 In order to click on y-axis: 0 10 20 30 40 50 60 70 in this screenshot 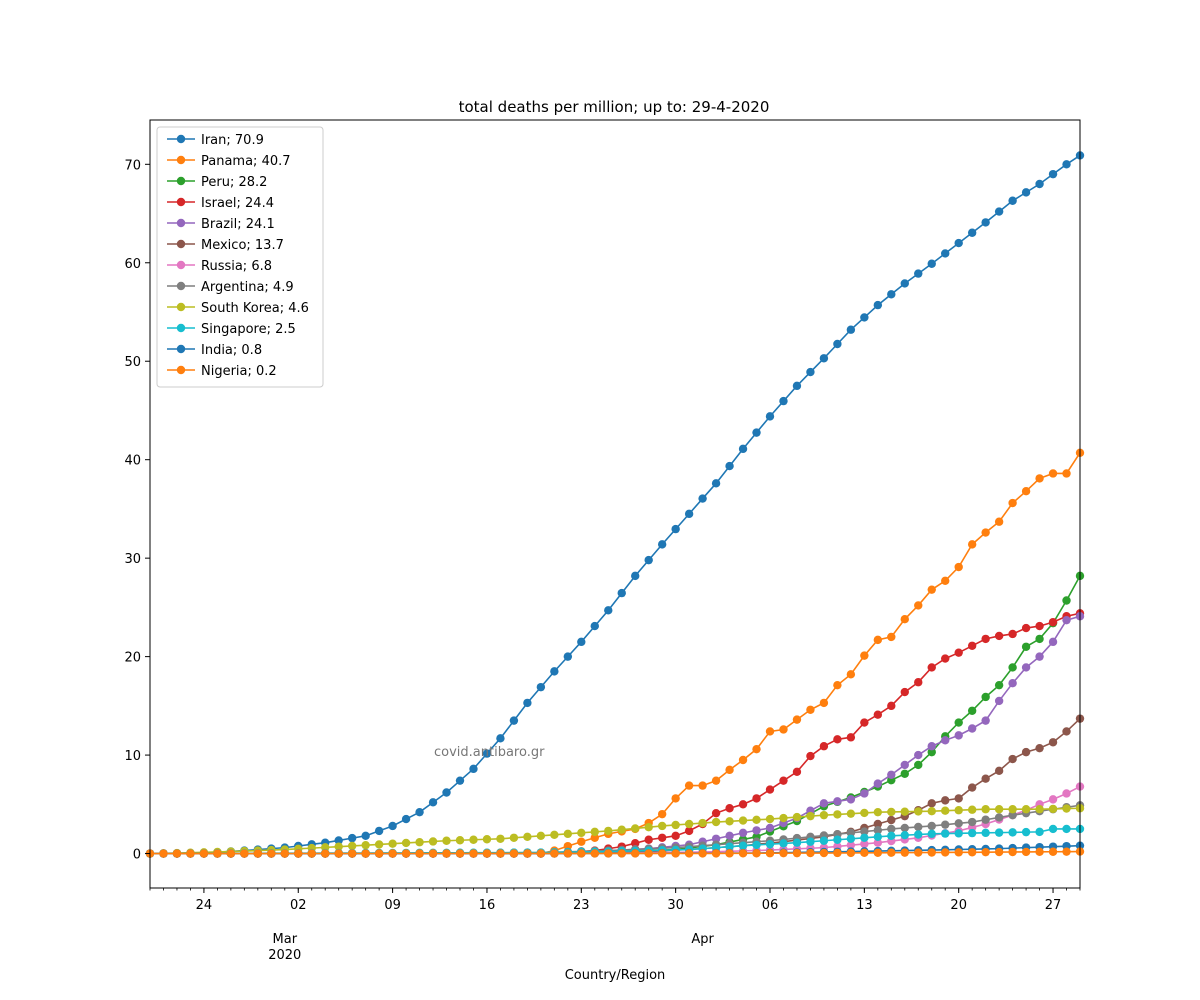, I will do `click(137, 510)`.